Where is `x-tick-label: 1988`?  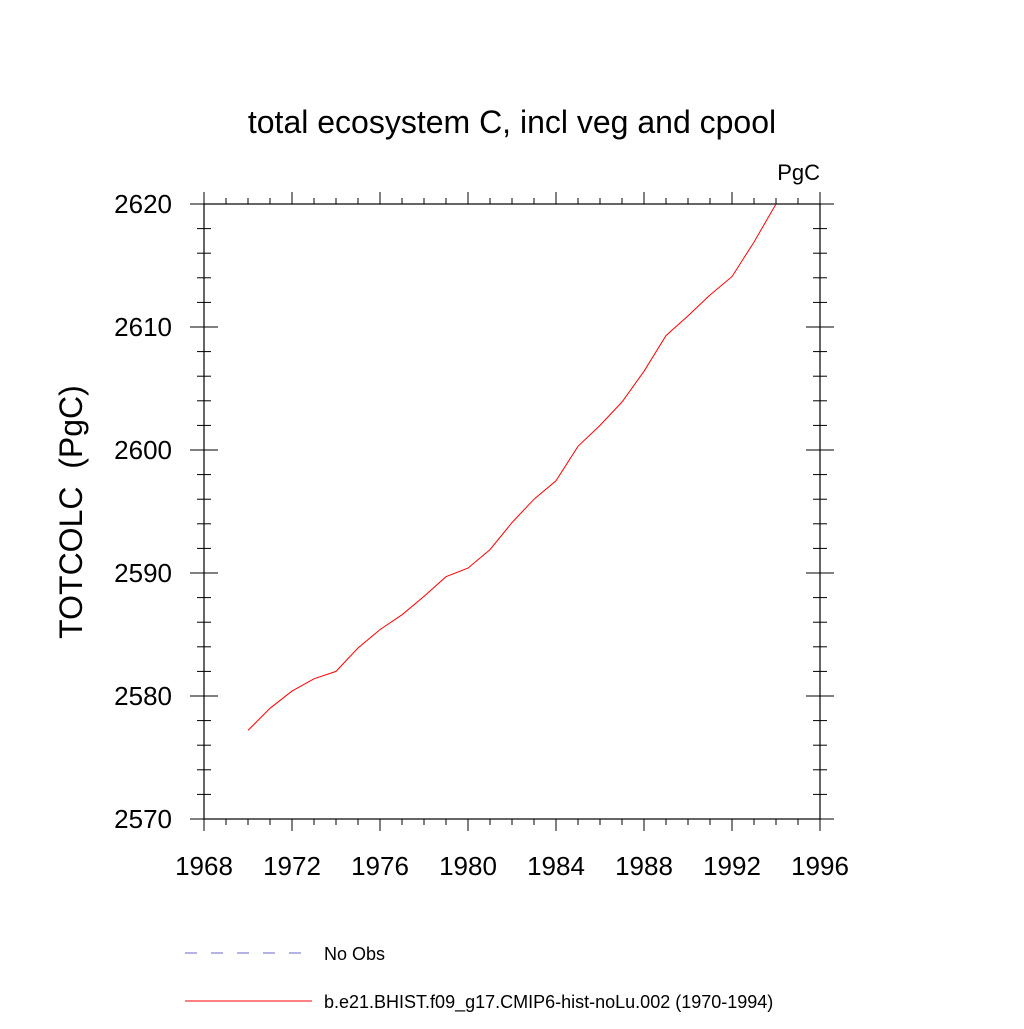 x-tick-label: 1988 is located at coordinates (644, 866).